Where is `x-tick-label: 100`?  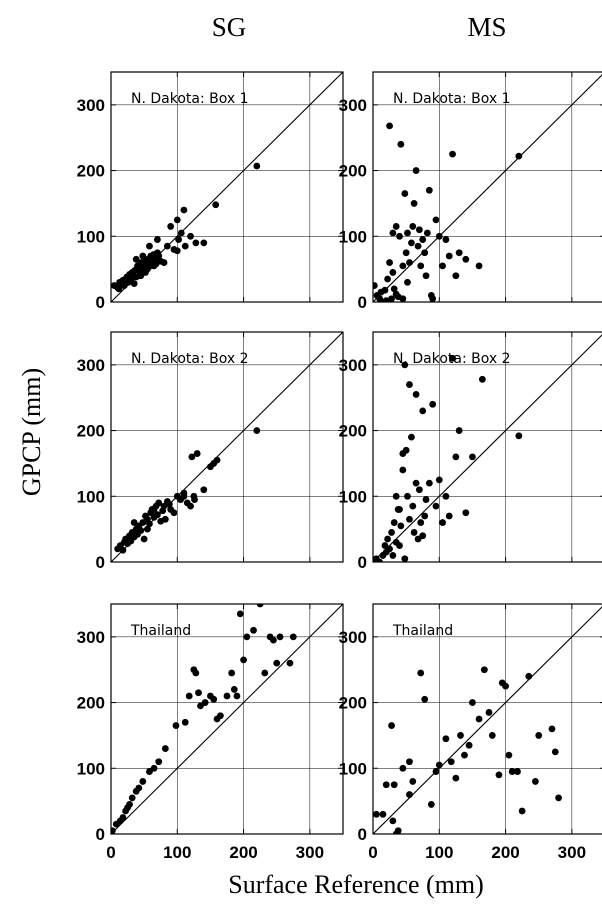
x-tick-label: 100 is located at coordinates (177, 852).